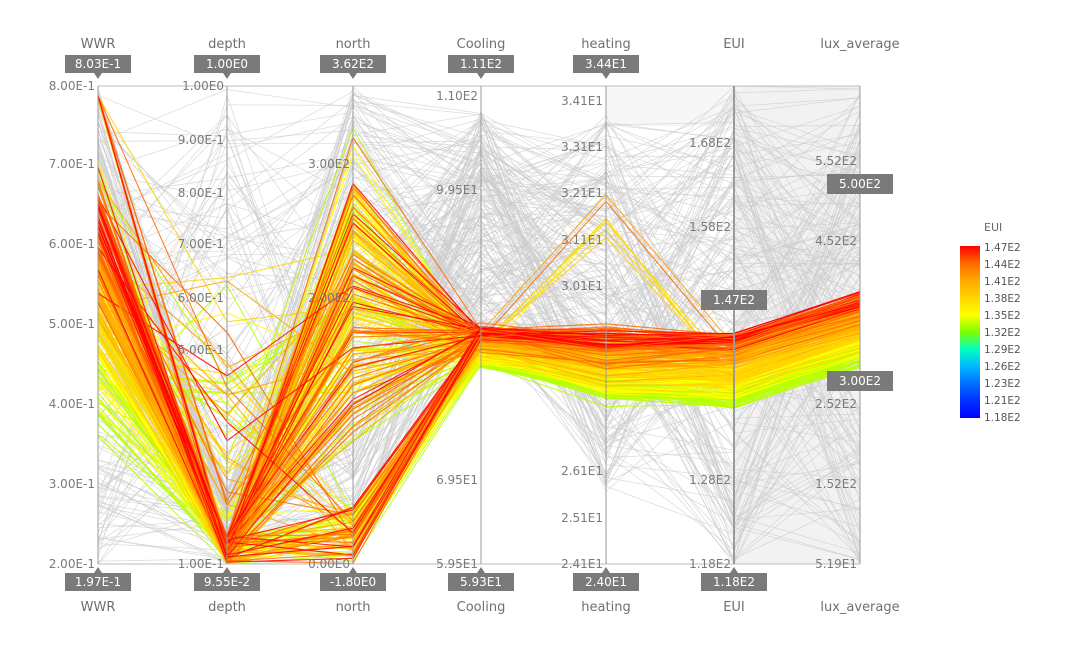 The width and height of the screenshot is (1080, 646). I want to click on axis-title-top-WWR: WWR, so click(98, 44).